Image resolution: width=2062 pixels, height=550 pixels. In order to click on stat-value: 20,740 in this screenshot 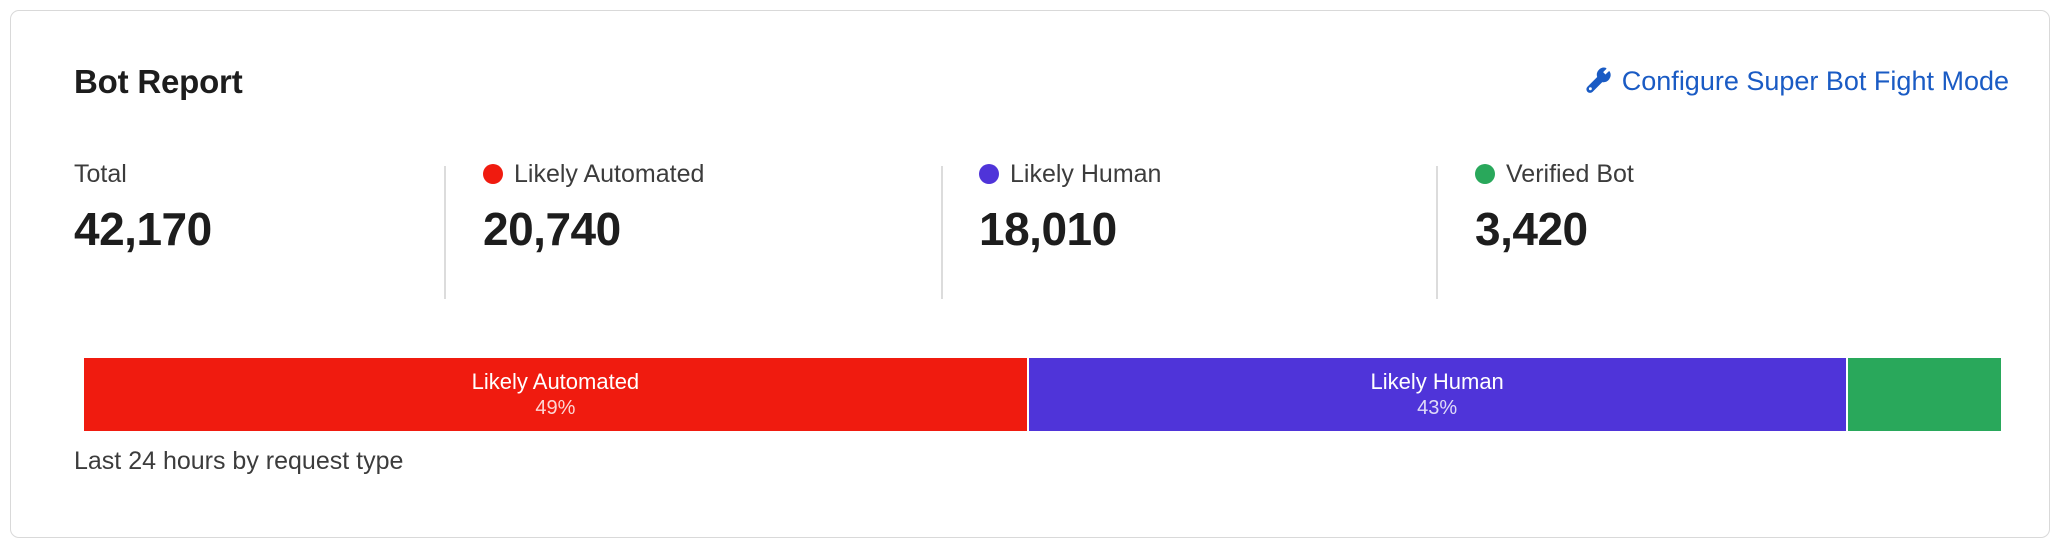, I will do `click(552, 229)`.